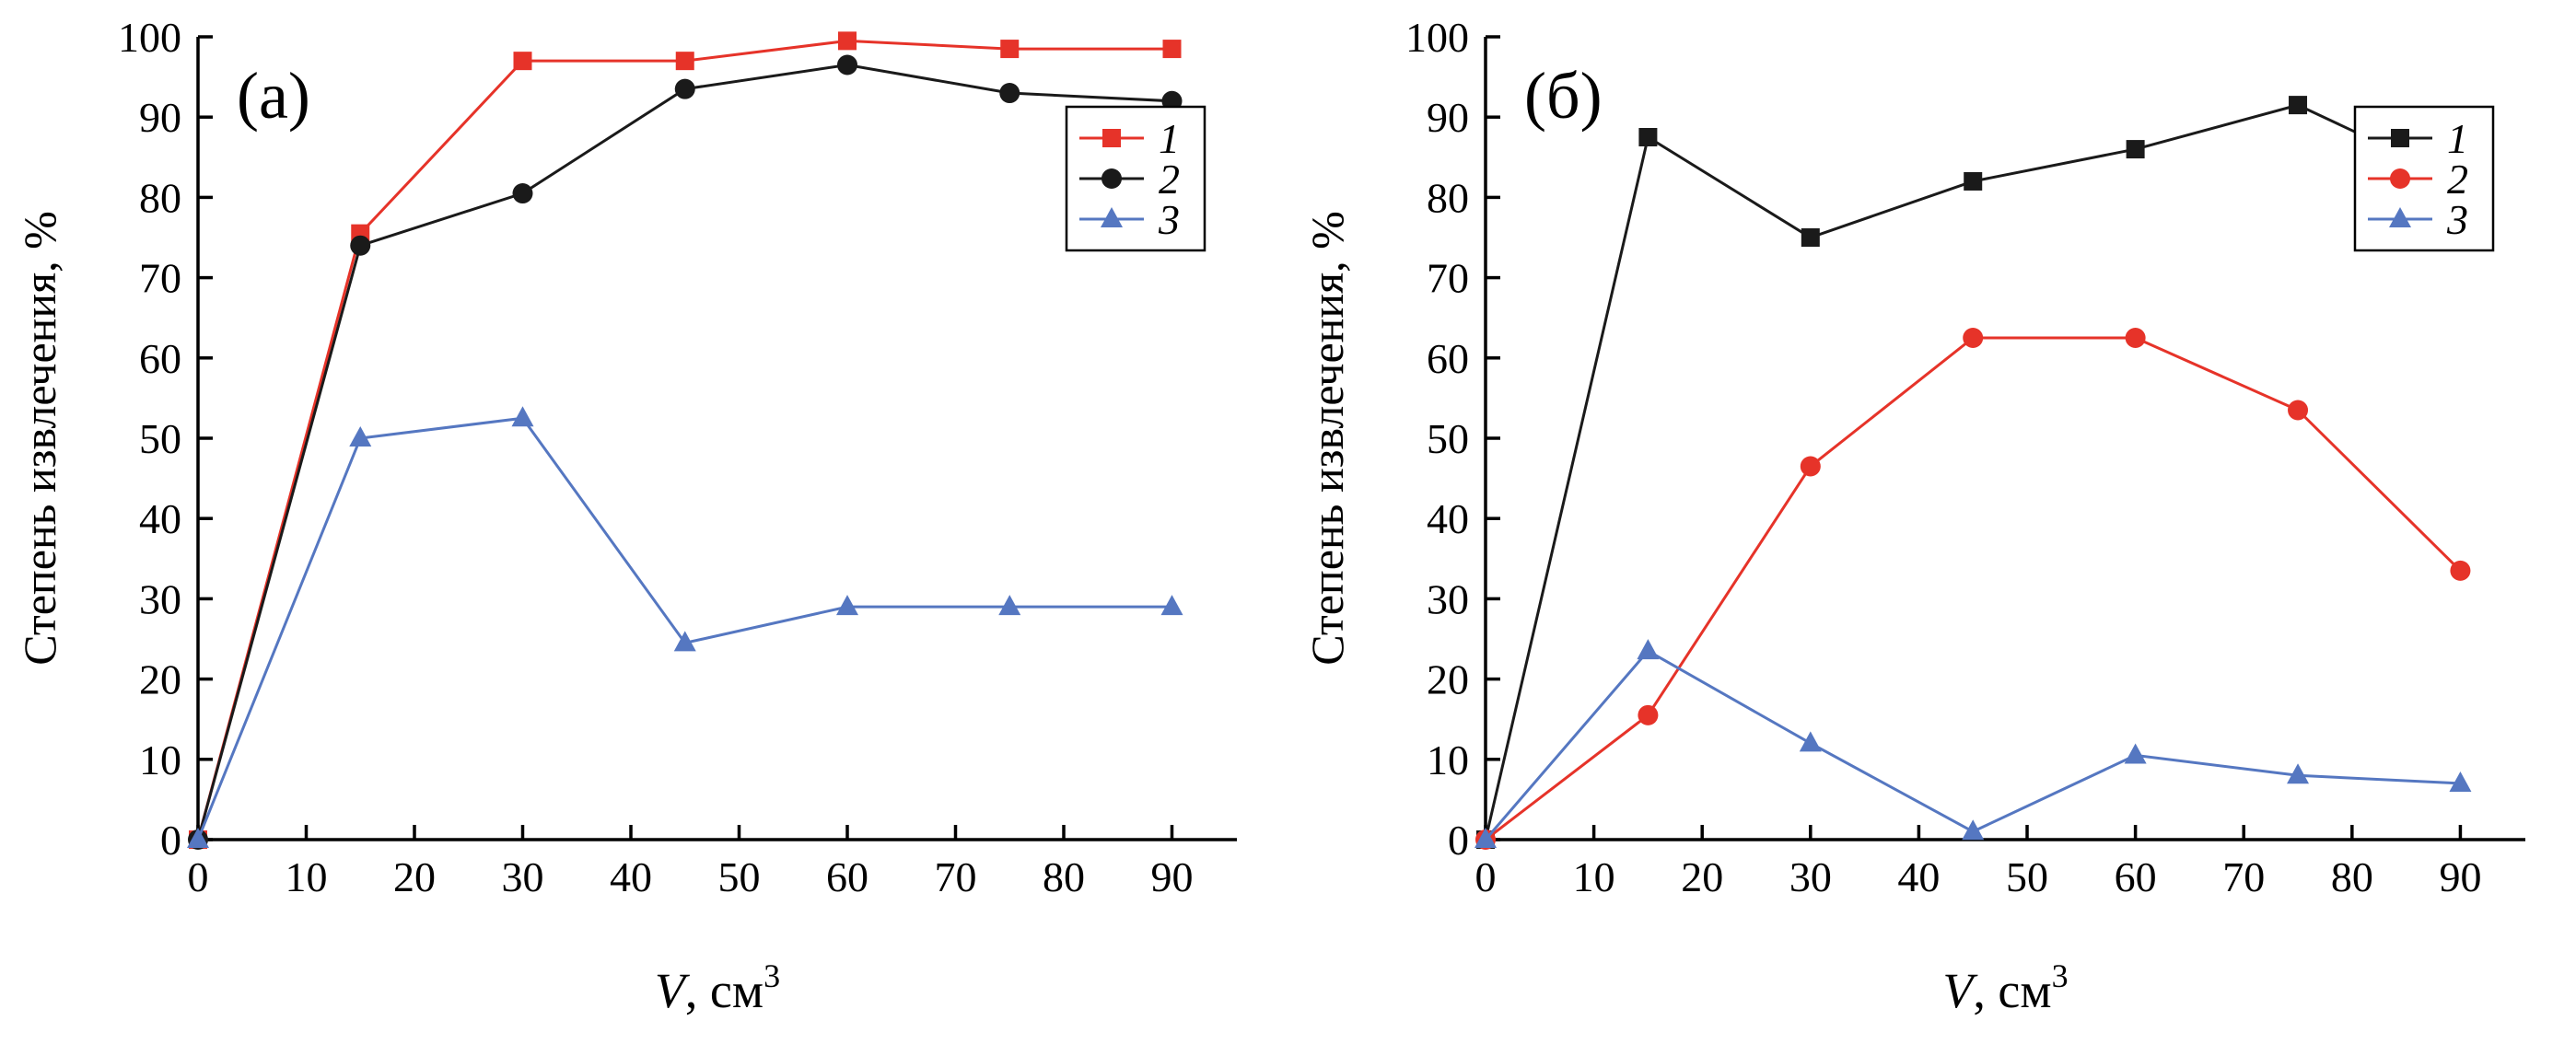 Image resolution: width=2576 pixels, height=1044 pixels. What do you see at coordinates (523, 876) in the screenshot?
I see `x-tick-label: 30` at bounding box center [523, 876].